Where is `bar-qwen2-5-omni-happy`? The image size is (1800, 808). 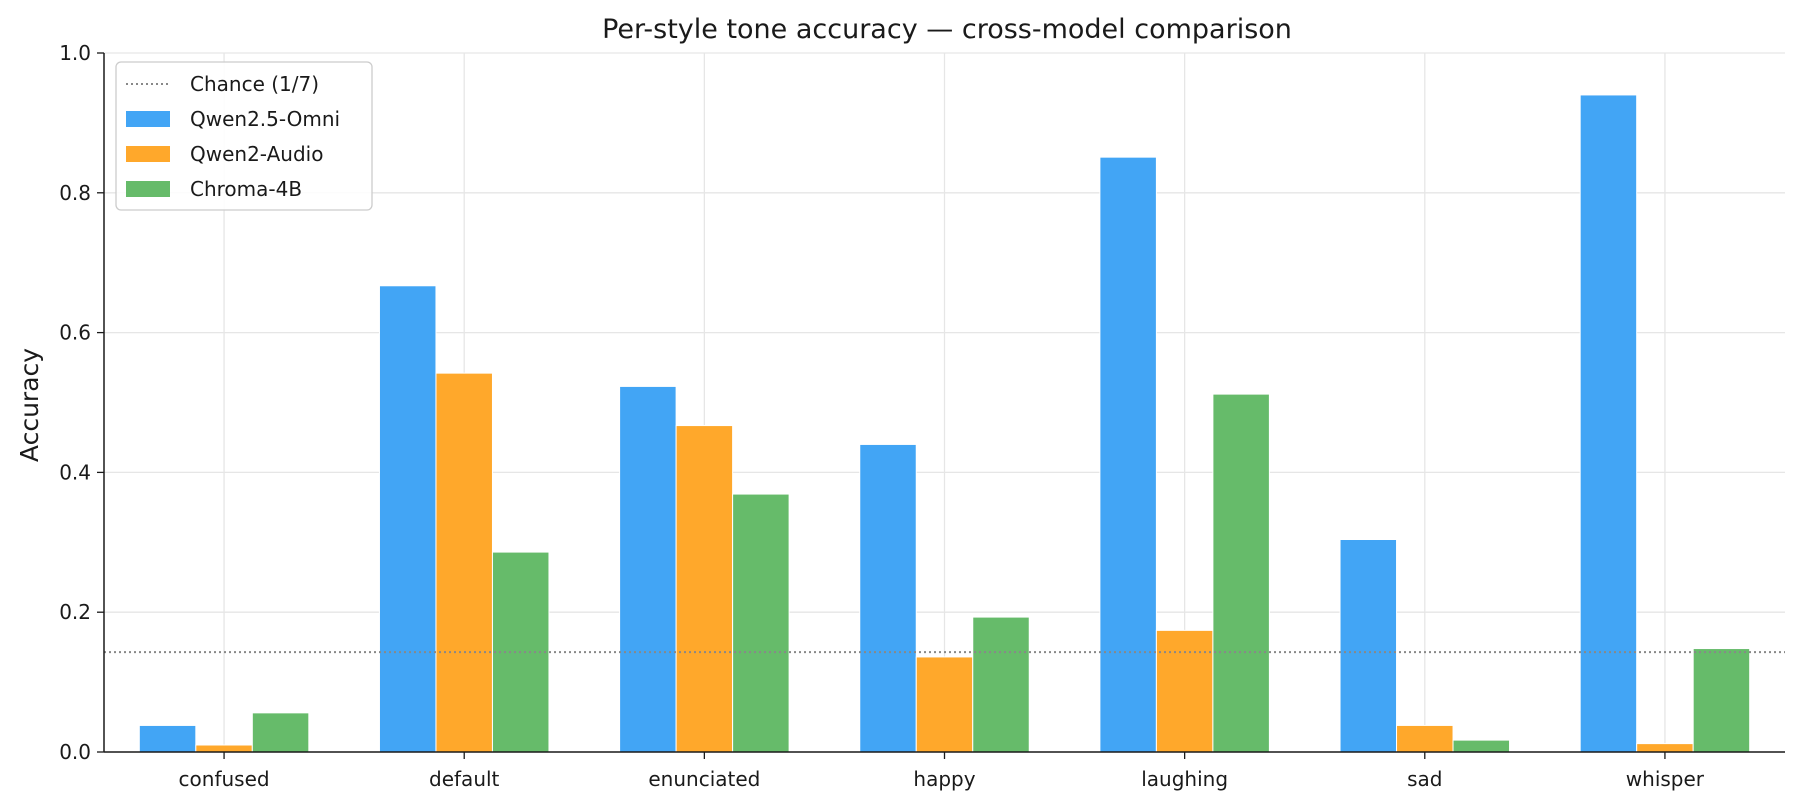 bar-qwen2-5-omni-happy is located at coordinates (888, 598).